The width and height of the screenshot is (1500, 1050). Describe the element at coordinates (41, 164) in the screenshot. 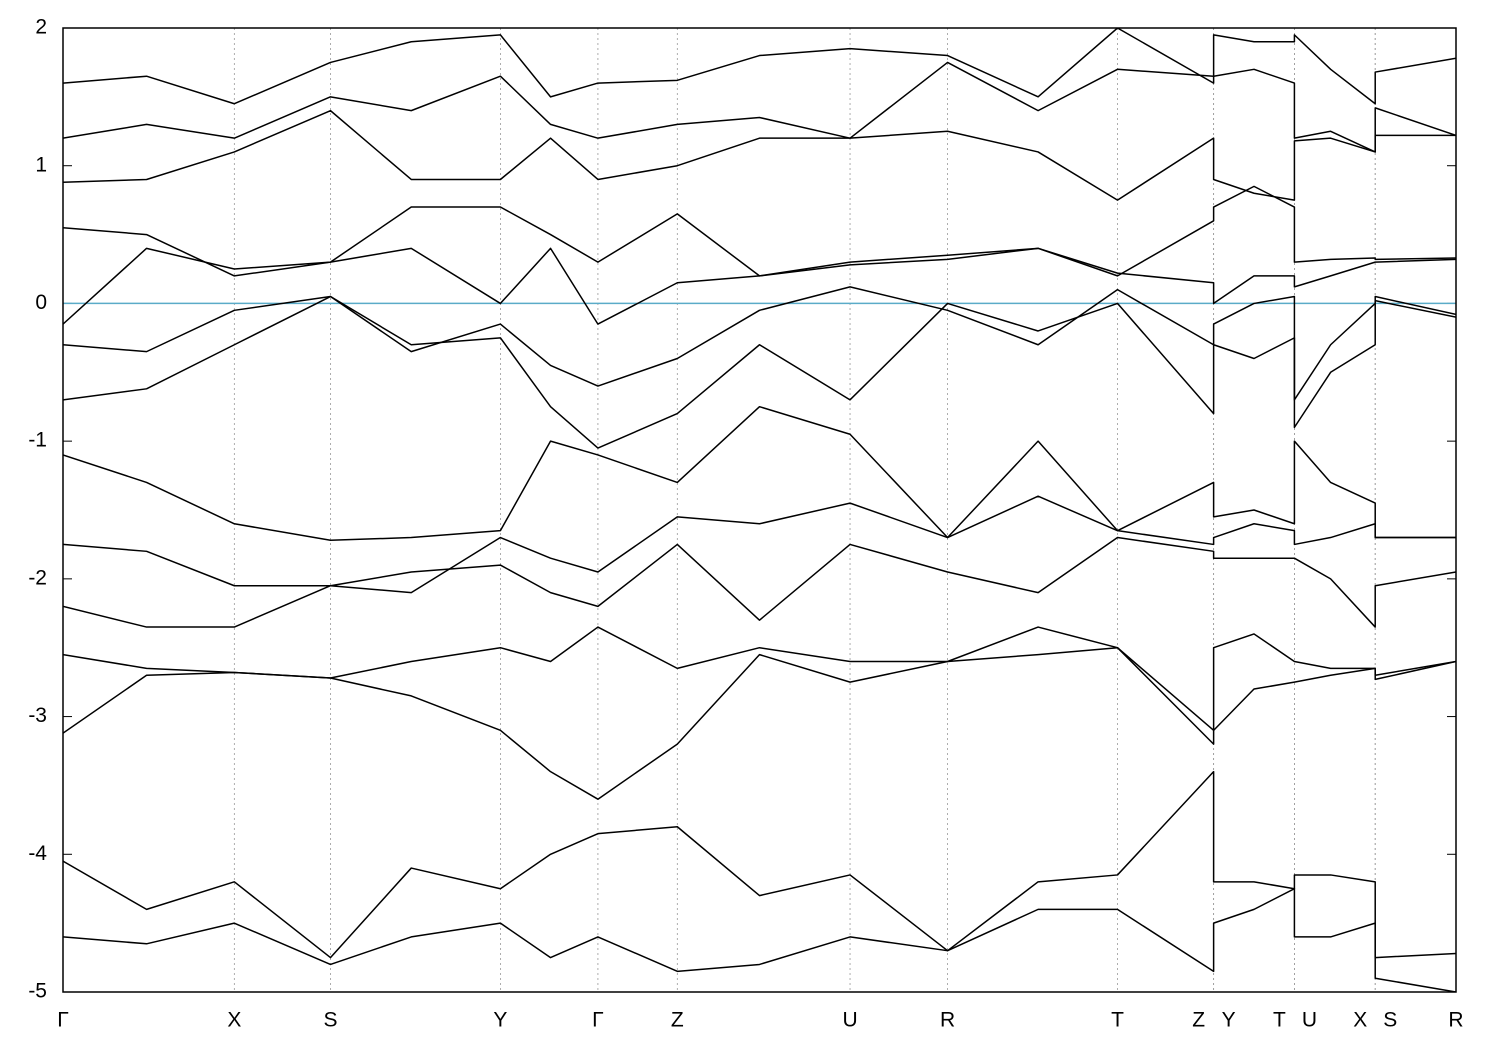

I see `y-tick-label: 1` at that location.